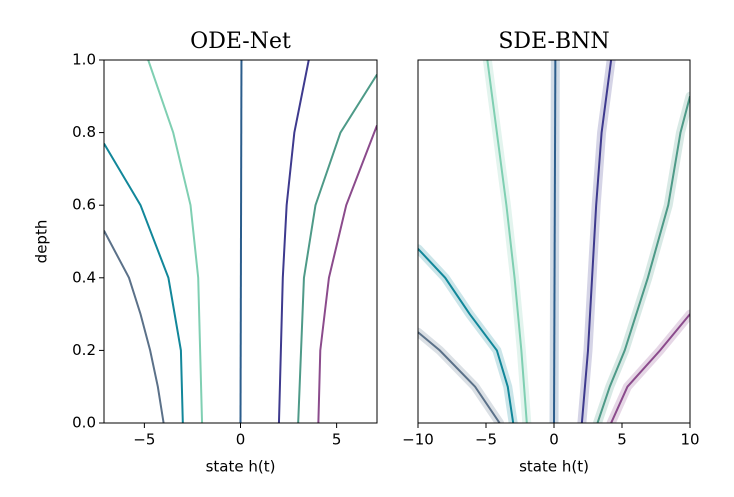 This screenshot has height=497, width=734. What do you see at coordinates (418, 440) in the screenshot?
I see `x-tick-label: −10` at bounding box center [418, 440].